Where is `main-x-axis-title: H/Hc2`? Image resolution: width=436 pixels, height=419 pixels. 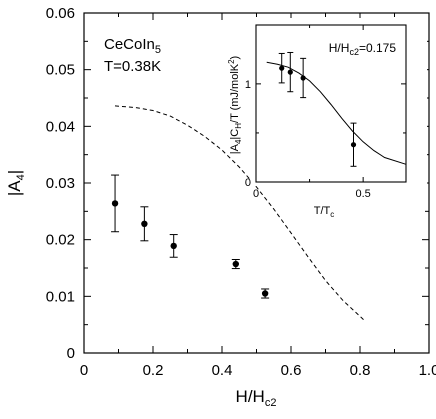
main-x-axis-title: H/Hc2 is located at coordinates (256, 398).